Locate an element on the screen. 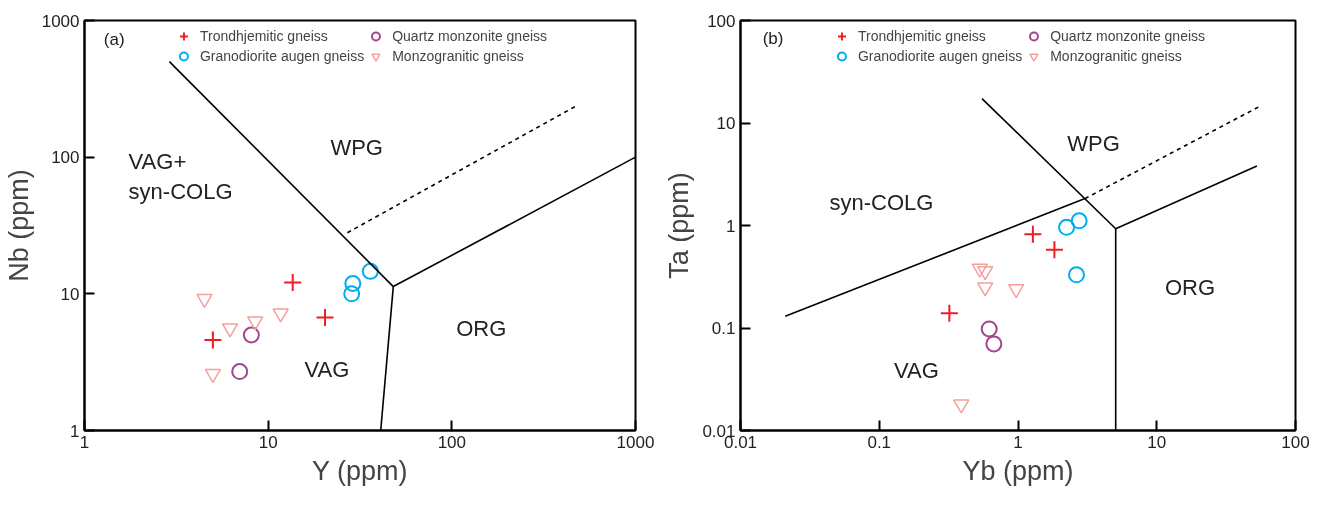 This screenshot has width=1343, height=506. y-tick-label: 0.1 is located at coordinates (723, 328).